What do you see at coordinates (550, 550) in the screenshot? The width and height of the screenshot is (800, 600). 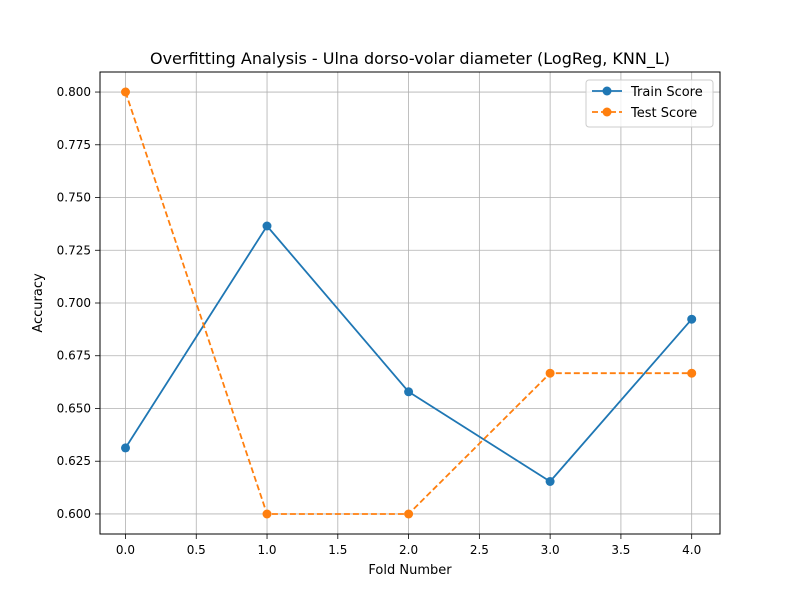 I see `x-tick-label: 3.0` at bounding box center [550, 550].